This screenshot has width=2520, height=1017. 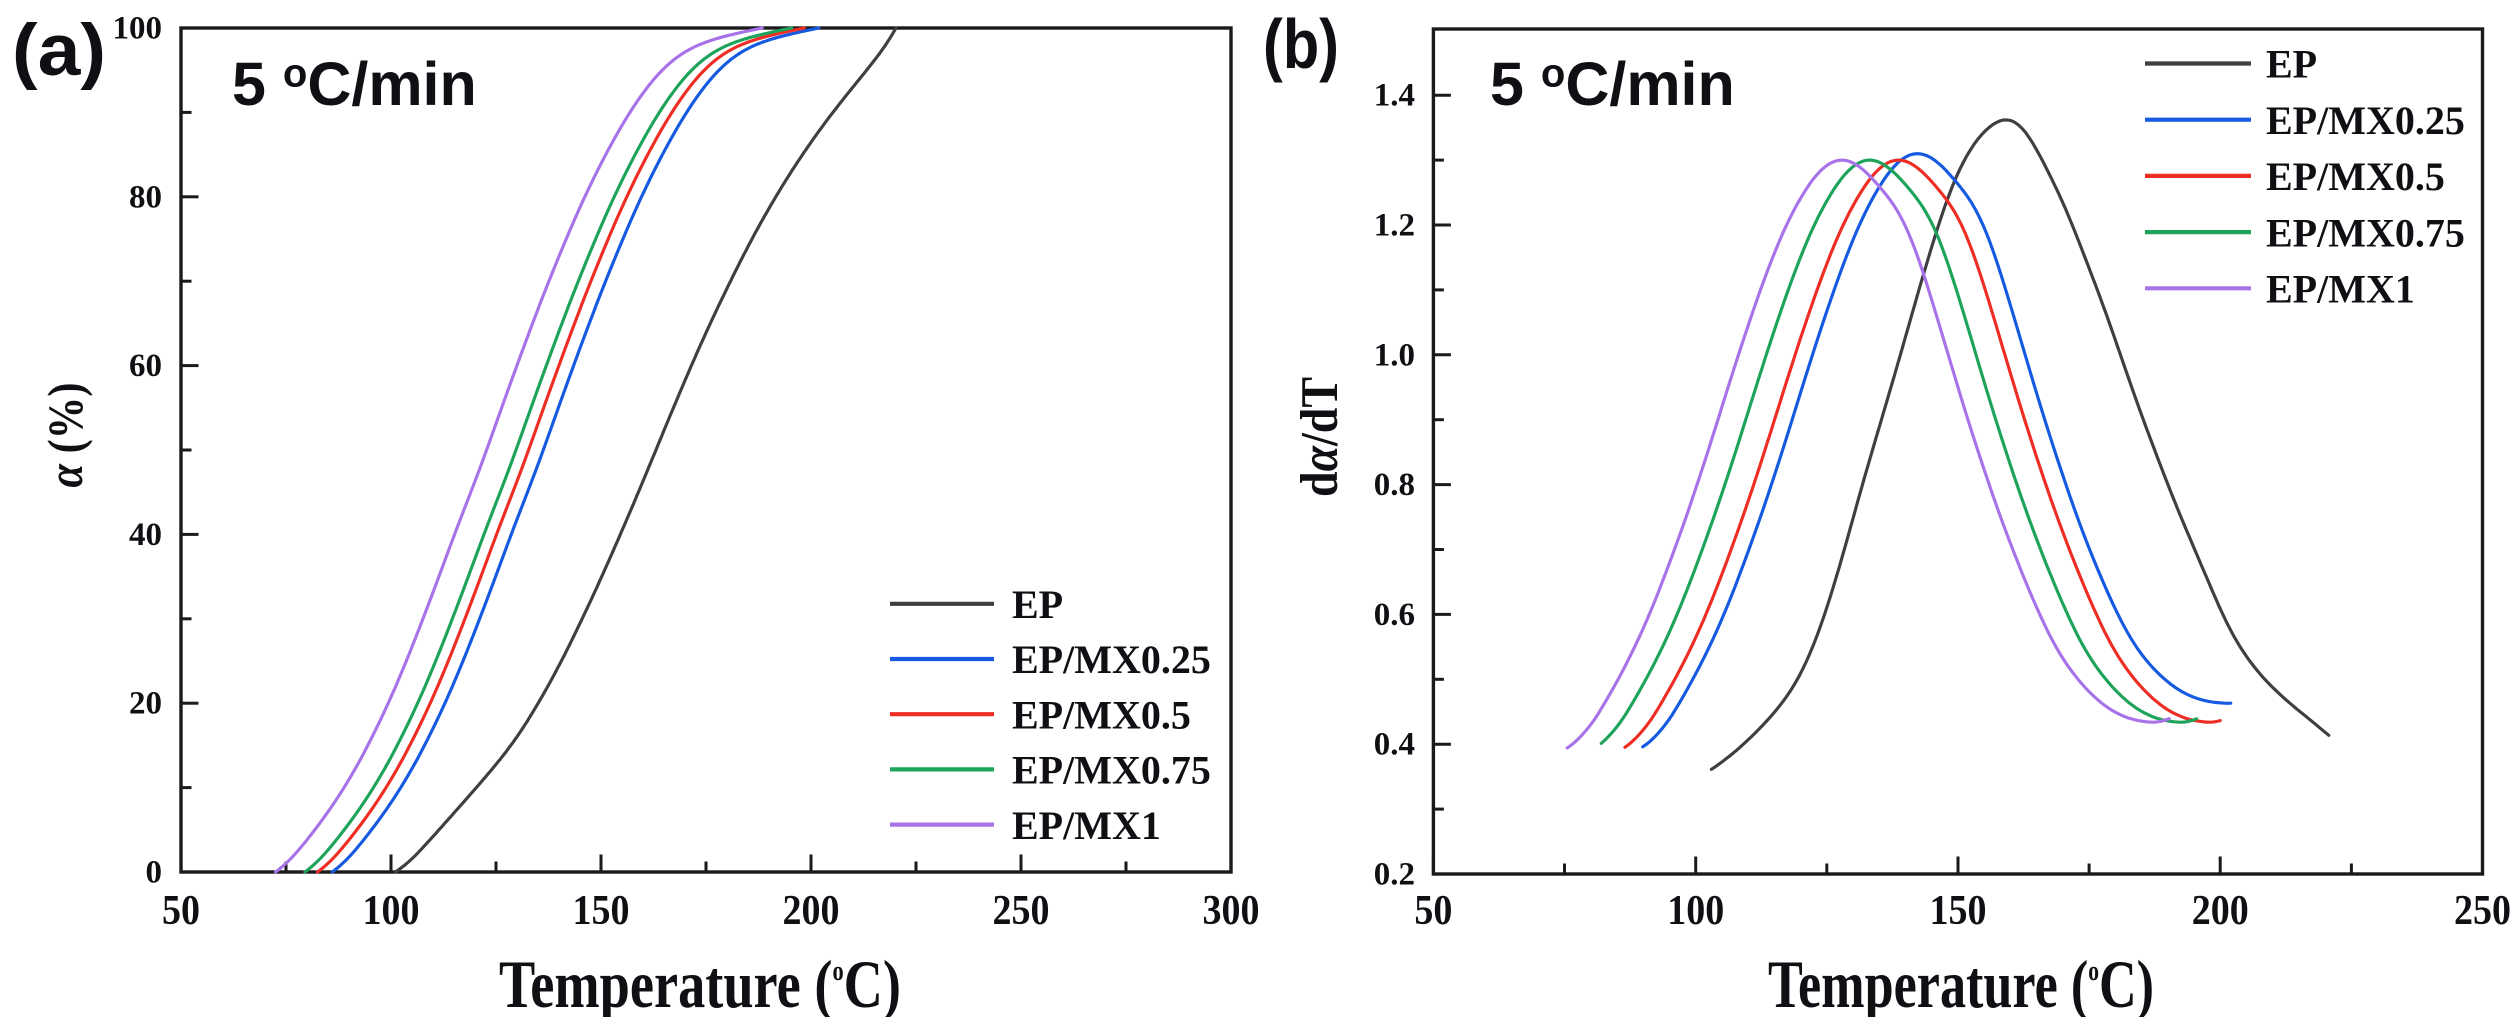 What do you see at coordinates (1394, 745) in the screenshot?
I see `svg-text: 0.4` at bounding box center [1394, 745].